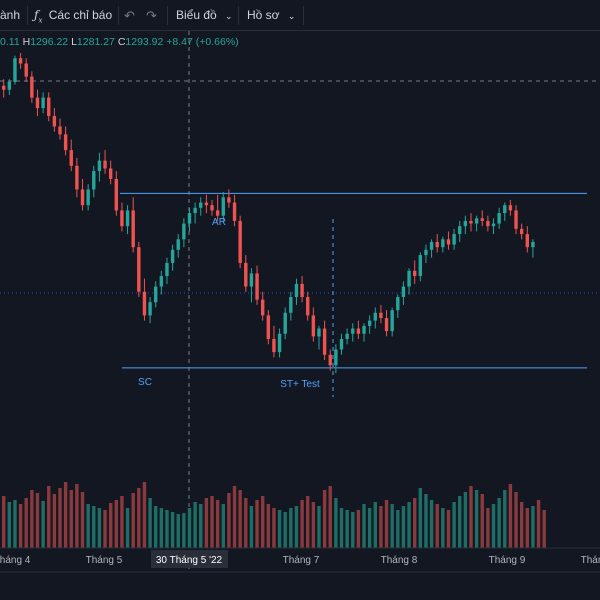  I want to click on chart-menu-label: Biểu đồ, so click(196, 15).